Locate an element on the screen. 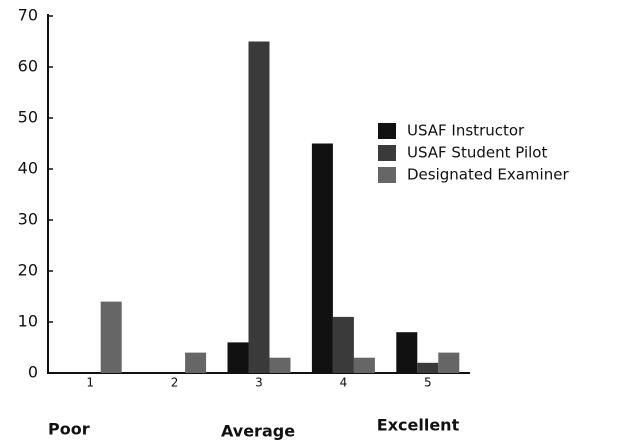 Image resolution: width=629 pixels, height=442 pixels. x-tick-label: 3 is located at coordinates (259, 383).